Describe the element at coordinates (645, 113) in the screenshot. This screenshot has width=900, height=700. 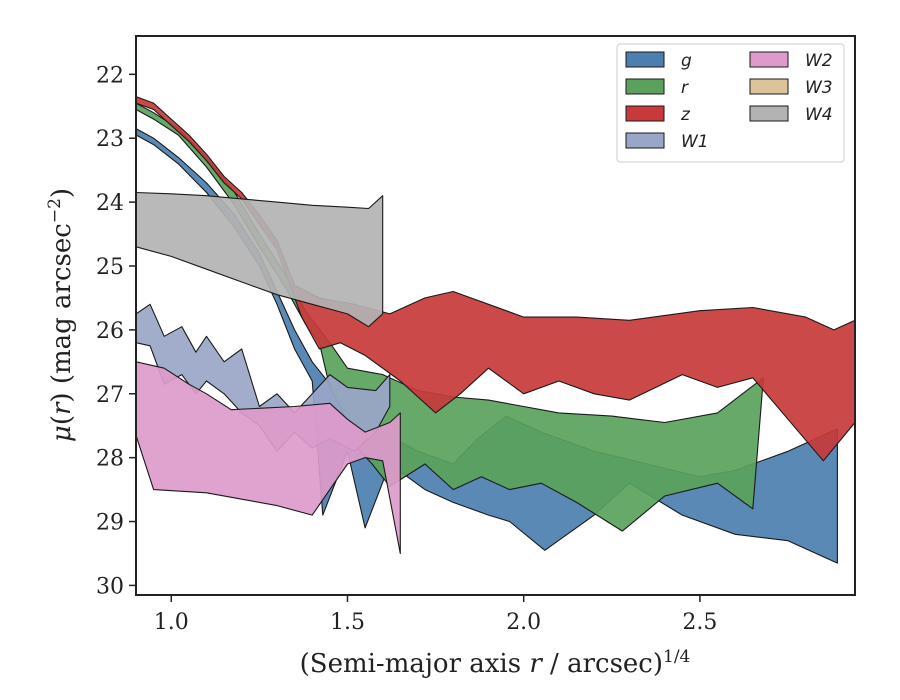
I see `legend-swatch-z` at that location.